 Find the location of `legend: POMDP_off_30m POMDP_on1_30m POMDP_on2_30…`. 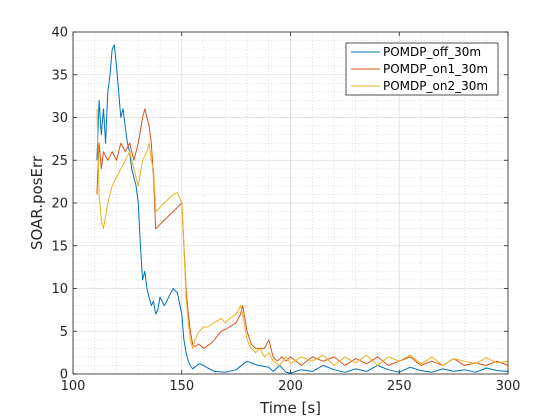

legend: POMDP_off_30m POMDP_on1_30m POMDP_on2_30… is located at coordinates (422, 69).